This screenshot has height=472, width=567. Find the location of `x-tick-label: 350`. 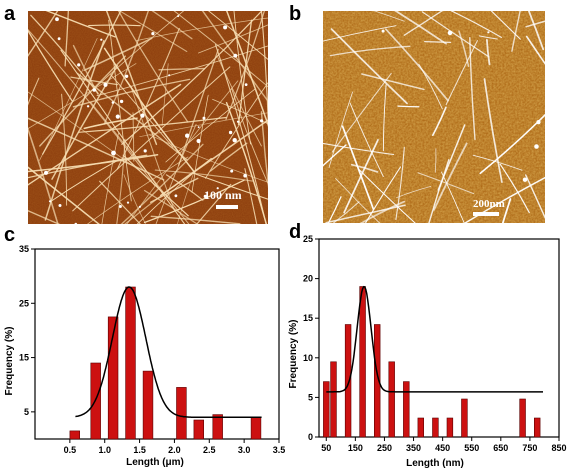

x-tick-label: 350 is located at coordinates (413, 448).